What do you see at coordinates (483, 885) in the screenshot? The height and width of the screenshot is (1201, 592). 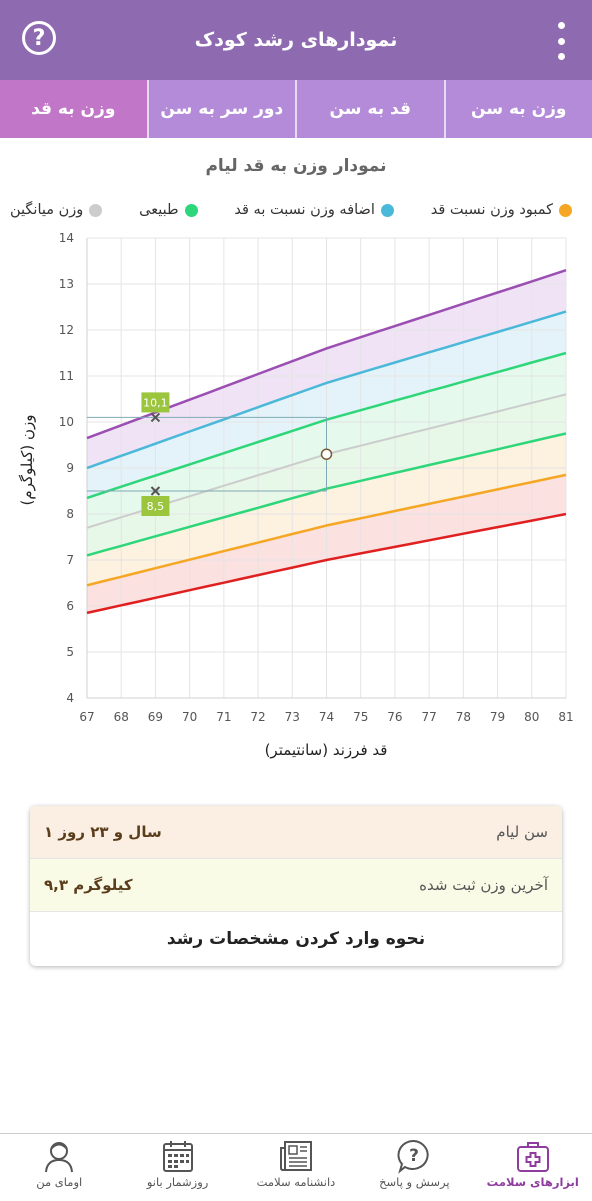 I see `weight-label: آخرین وزن ثبت شده` at bounding box center [483, 885].